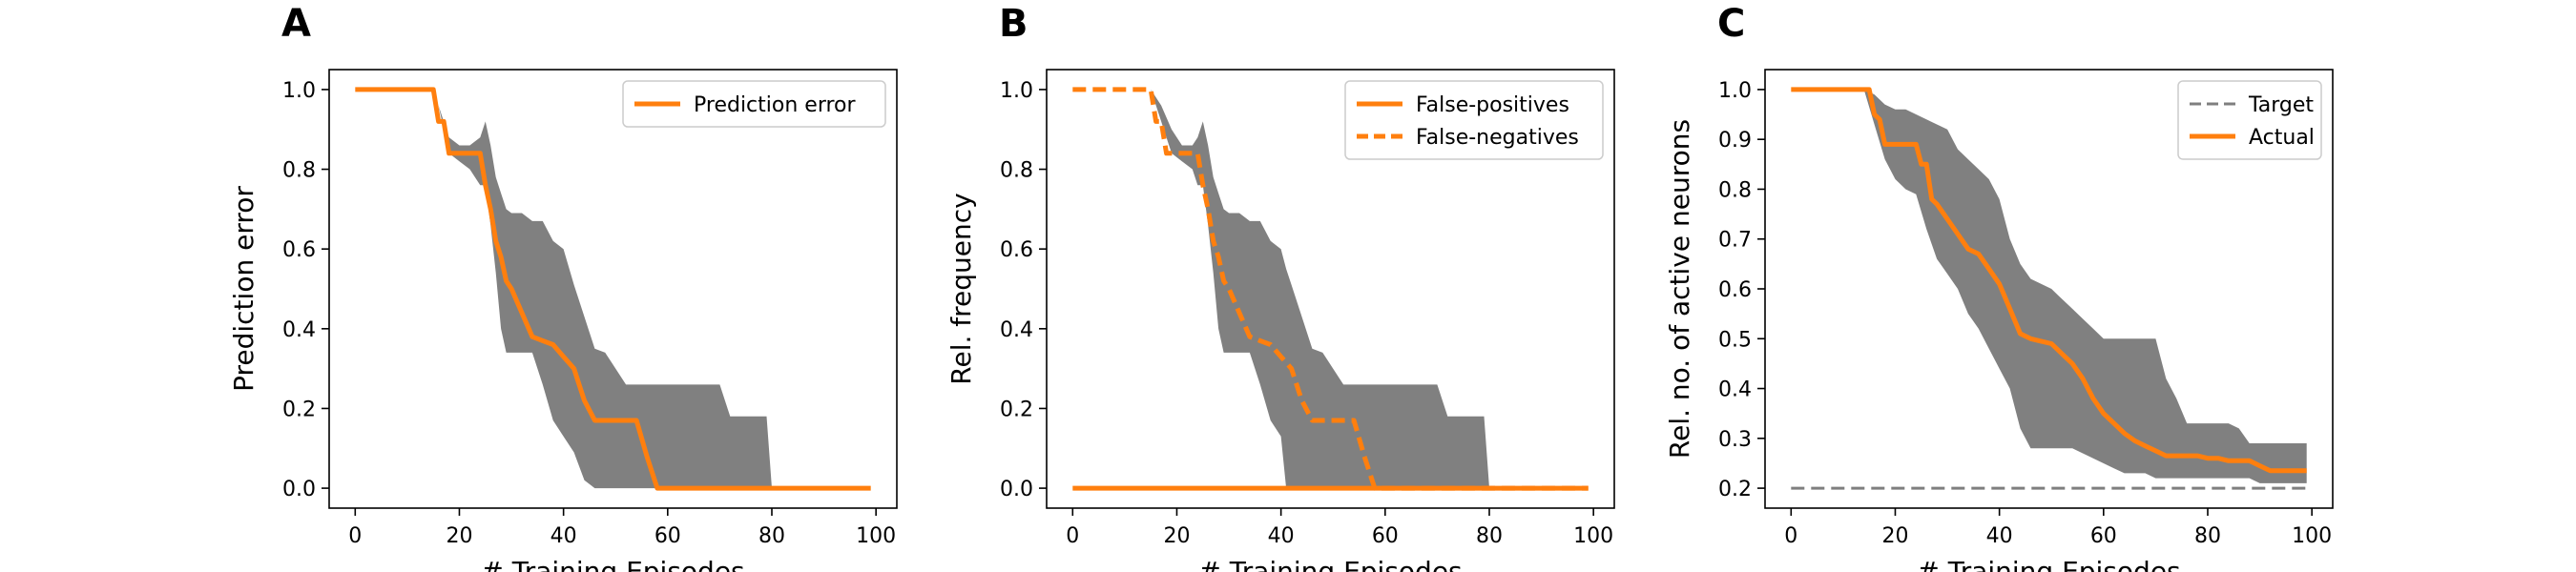 Image resolution: width=2576 pixels, height=572 pixels. What do you see at coordinates (1013, 24) in the screenshot?
I see `panel-letter-b: B` at bounding box center [1013, 24].